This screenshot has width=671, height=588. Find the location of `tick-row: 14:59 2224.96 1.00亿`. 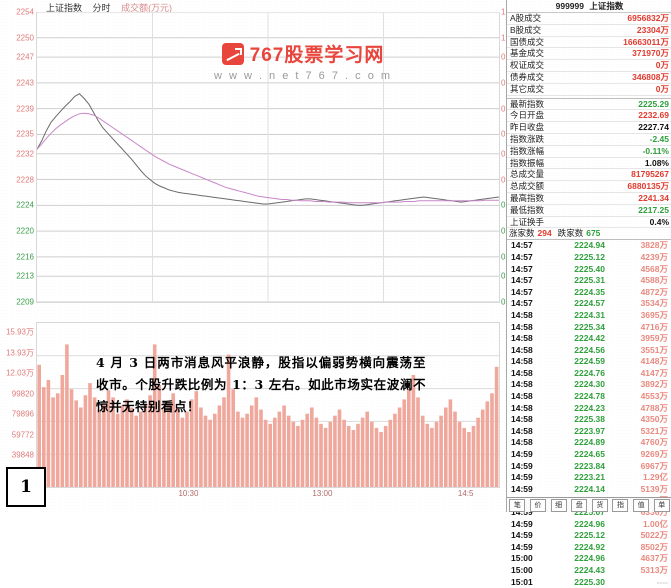

tick-row: 14:59 2224.96 1.00亿 is located at coordinates (589, 525).